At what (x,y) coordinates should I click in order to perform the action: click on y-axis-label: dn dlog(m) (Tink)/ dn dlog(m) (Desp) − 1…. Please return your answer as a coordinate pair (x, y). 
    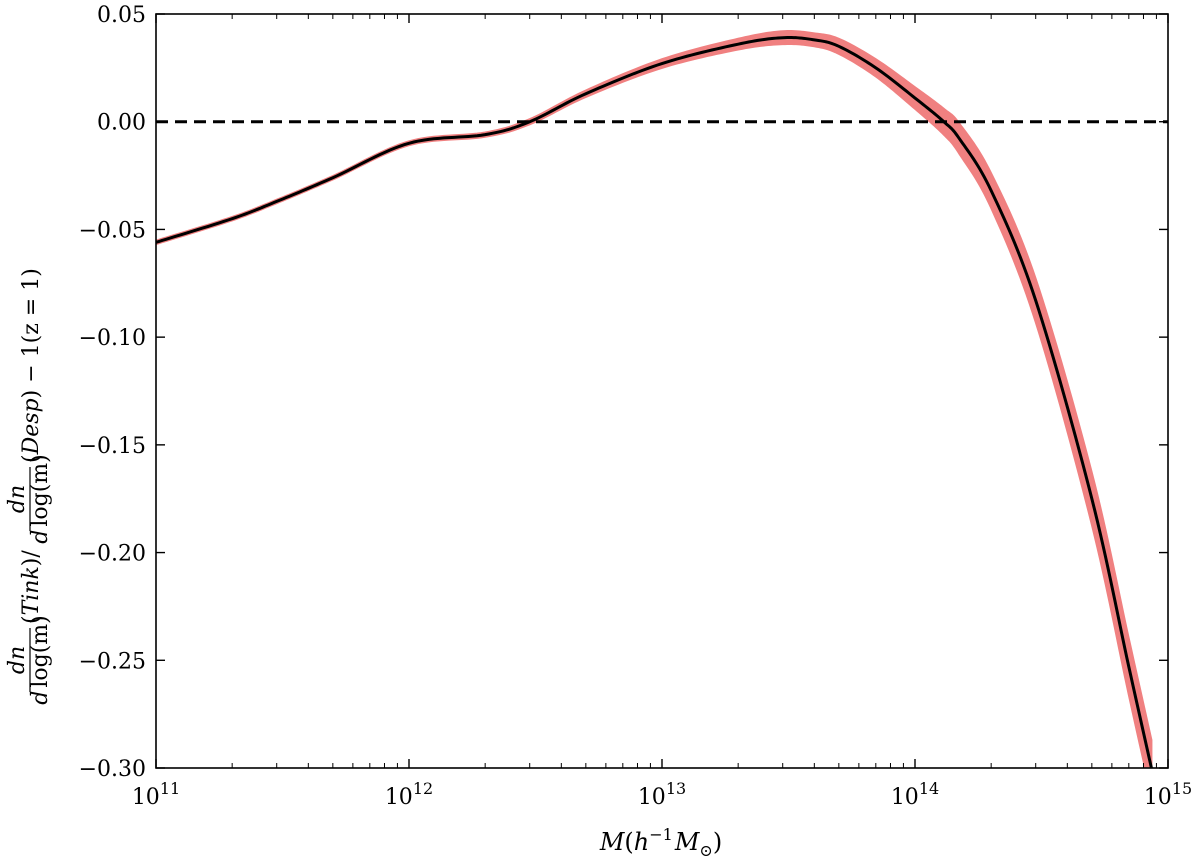
    Looking at the image, I should click on (29, 486).